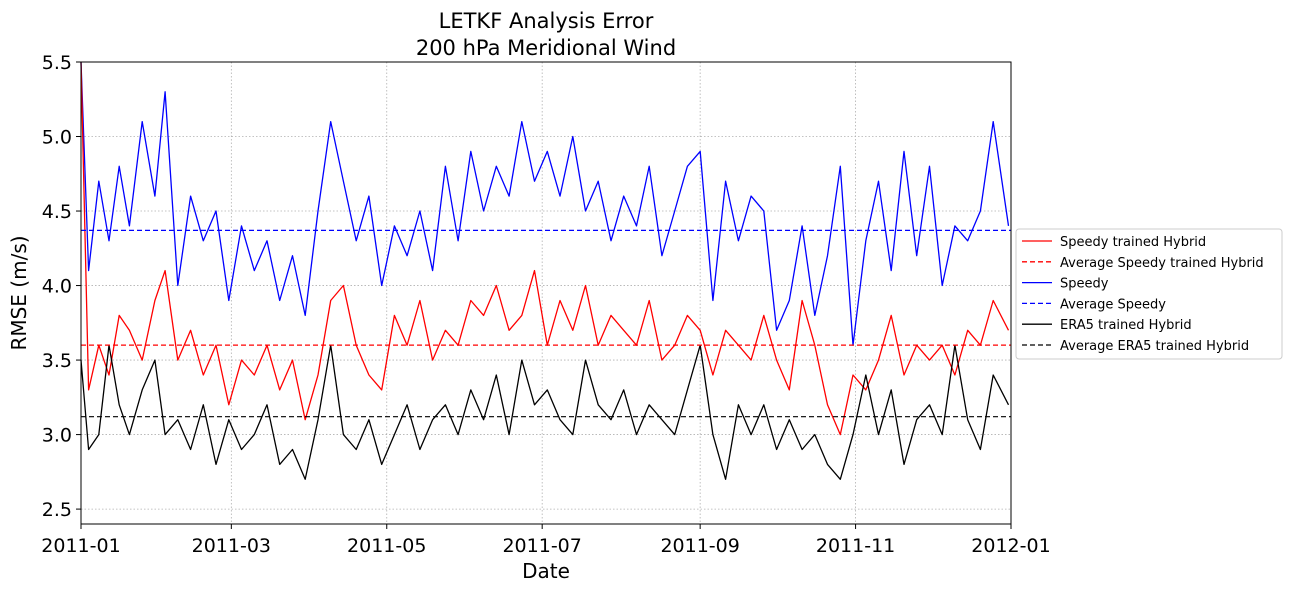 The width and height of the screenshot is (1293, 593). I want to click on x-axis-label: Date, so click(546, 571).